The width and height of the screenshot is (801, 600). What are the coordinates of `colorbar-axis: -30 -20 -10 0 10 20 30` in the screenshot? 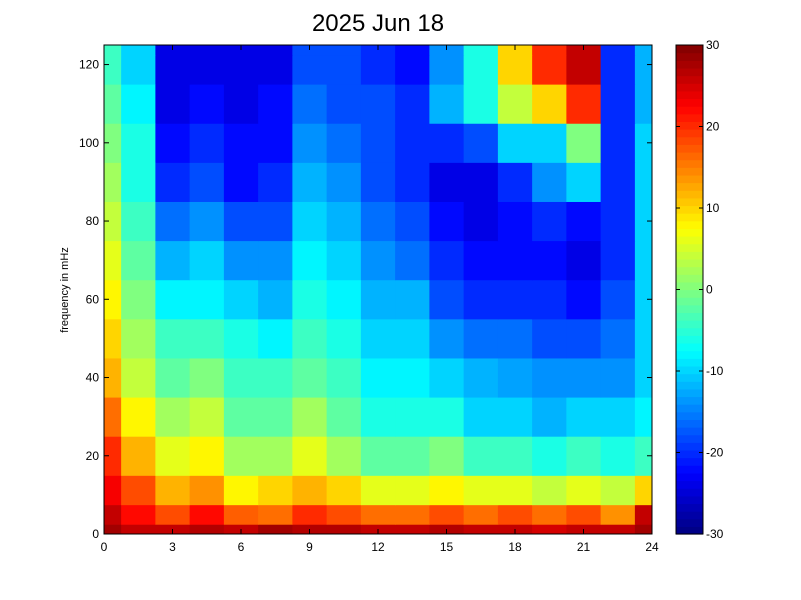 It's located at (700, 289).